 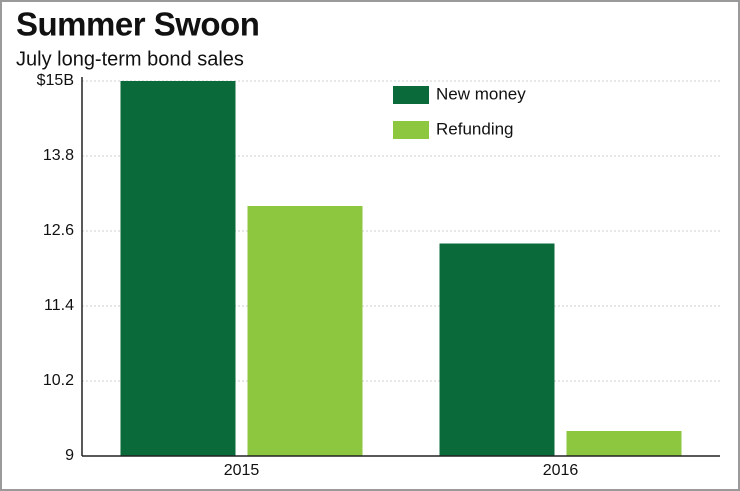 I want to click on legend-label: Refunding, so click(x=475, y=128).